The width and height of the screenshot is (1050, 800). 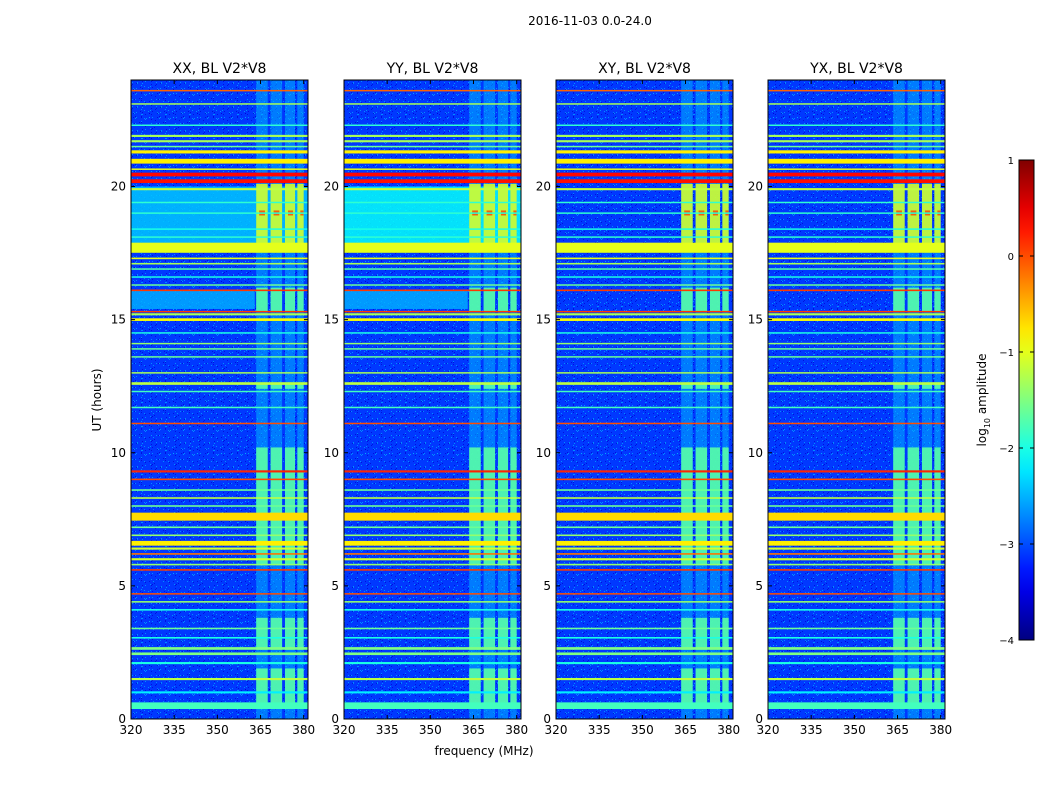 I want to click on colorbar-tick-label: 1, so click(x=1011, y=161).